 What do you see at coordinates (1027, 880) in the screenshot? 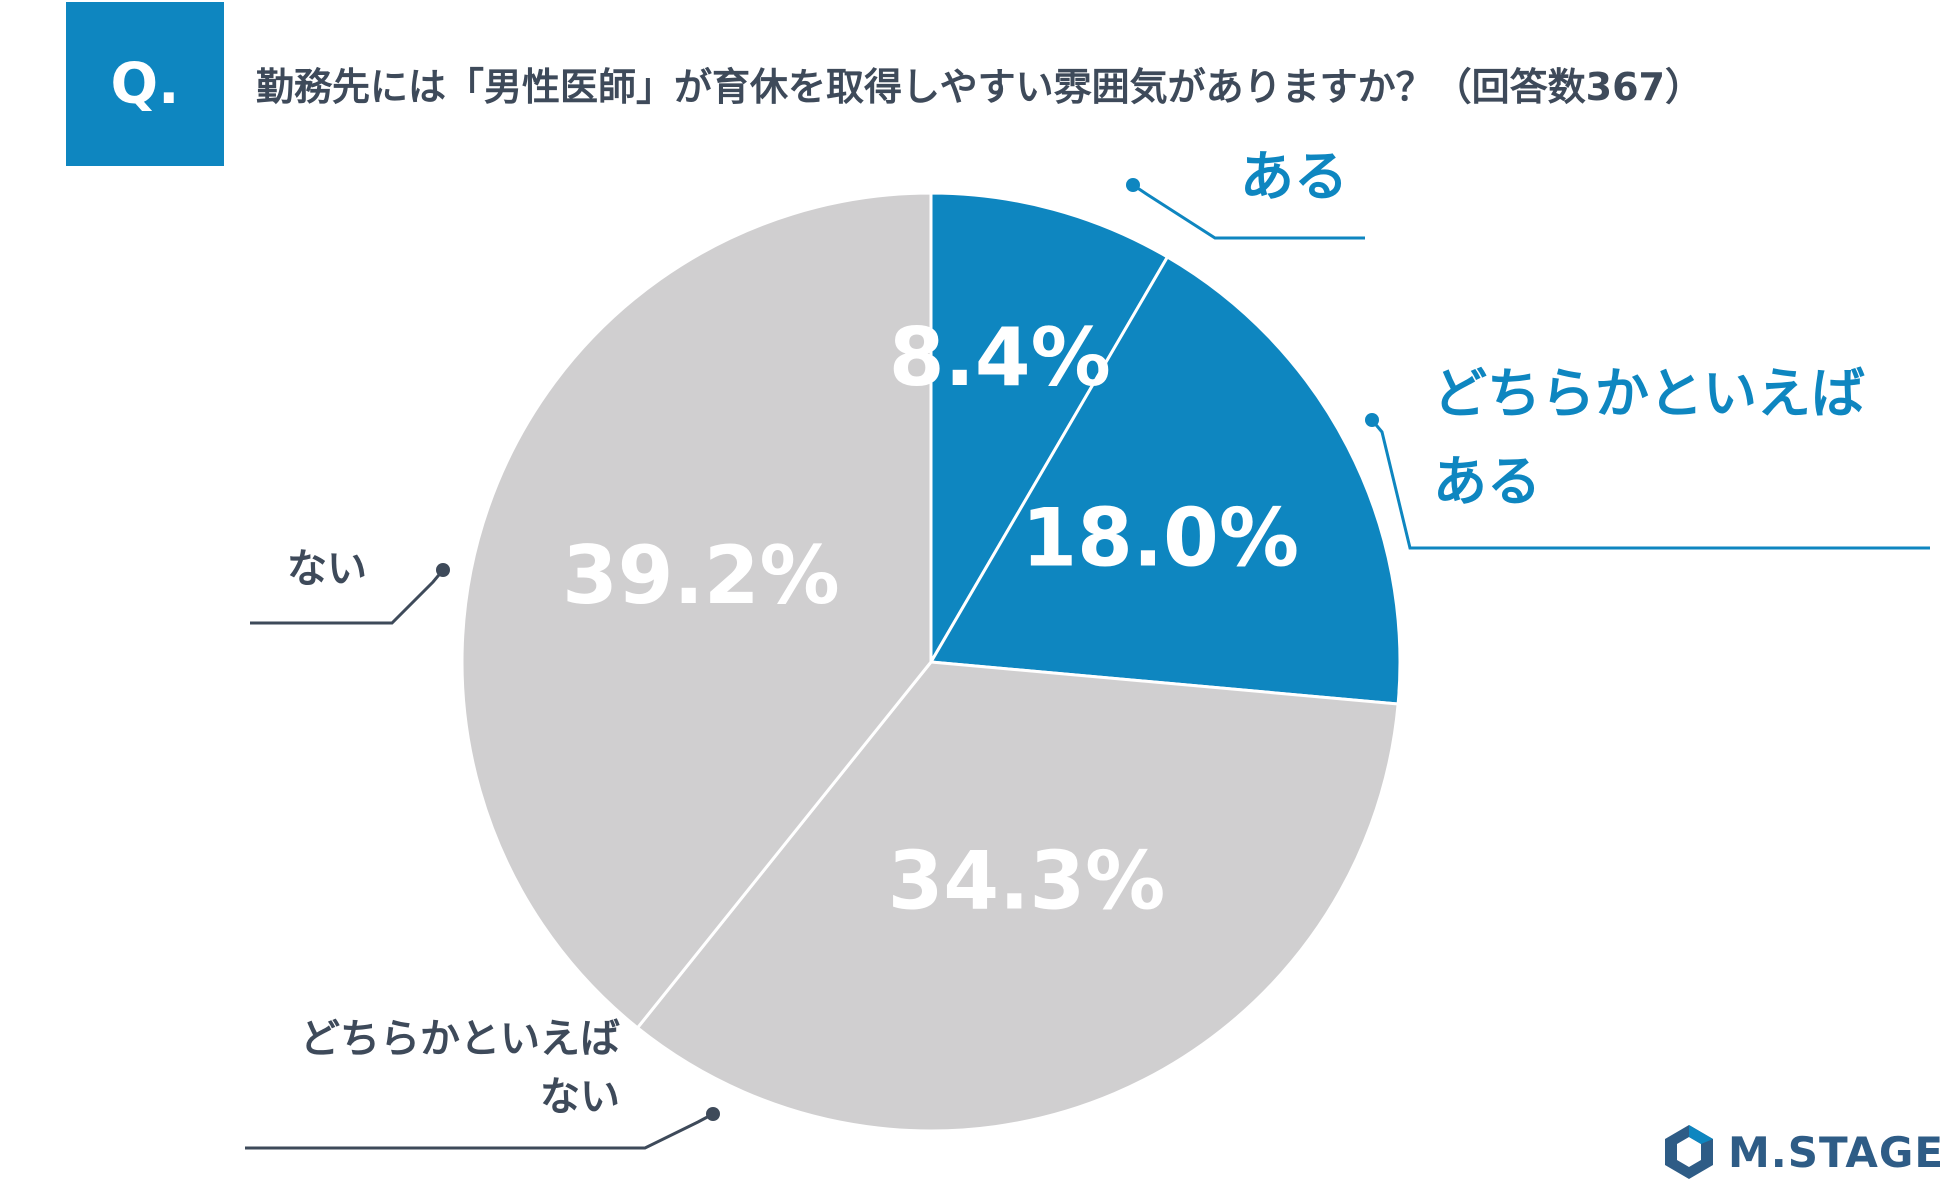
I see `slice-percent-label-3: 34.3%` at bounding box center [1027, 880].